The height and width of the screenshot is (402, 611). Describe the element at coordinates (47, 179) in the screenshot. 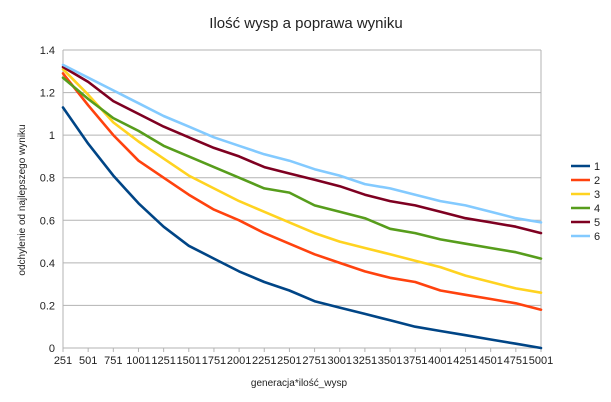

I see `y-tick-label: 0.8` at that location.